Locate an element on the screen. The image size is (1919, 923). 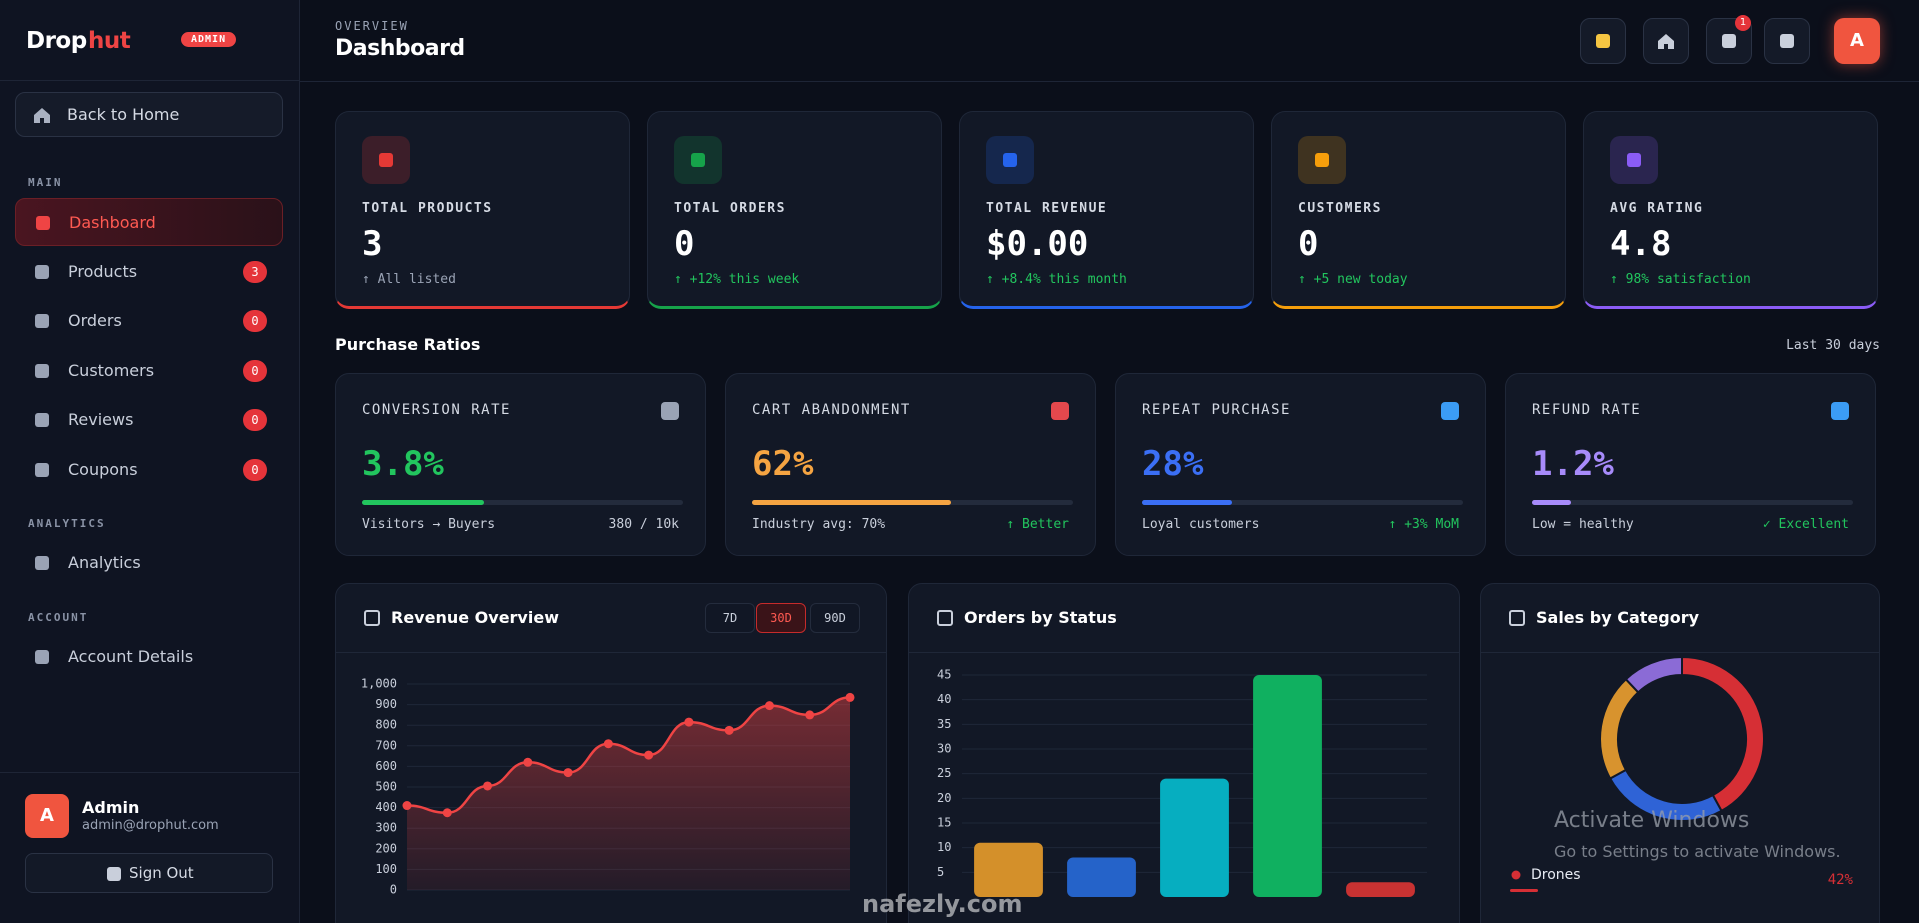
progress-bar is located at coordinates (852, 502).